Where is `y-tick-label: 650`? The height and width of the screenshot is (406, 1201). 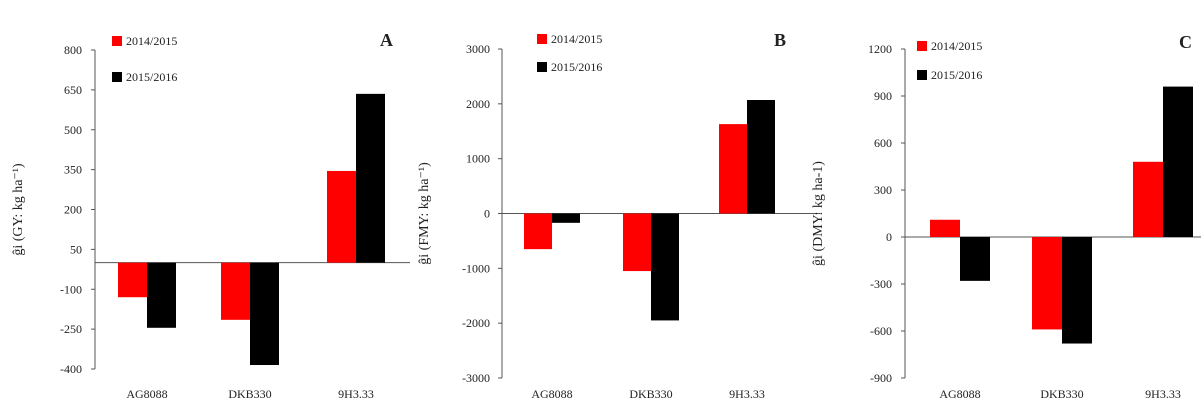 y-tick-label: 650 is located at coordinates (73, 90).